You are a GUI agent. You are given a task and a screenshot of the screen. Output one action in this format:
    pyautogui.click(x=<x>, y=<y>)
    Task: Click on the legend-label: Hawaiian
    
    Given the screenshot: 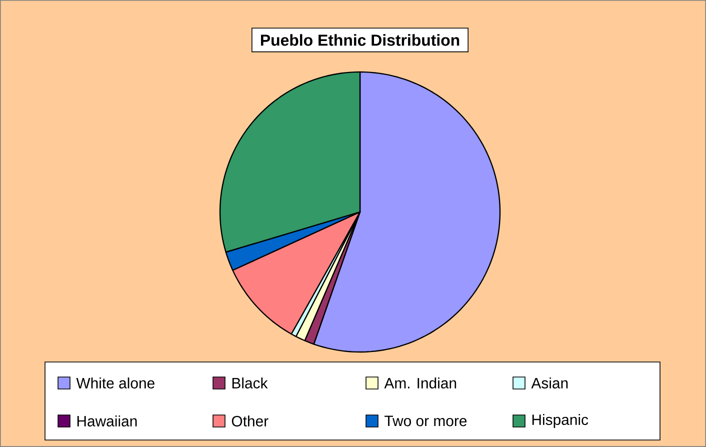 What is the action you would take?
    pyautogui.click(x=107, y=421)
    